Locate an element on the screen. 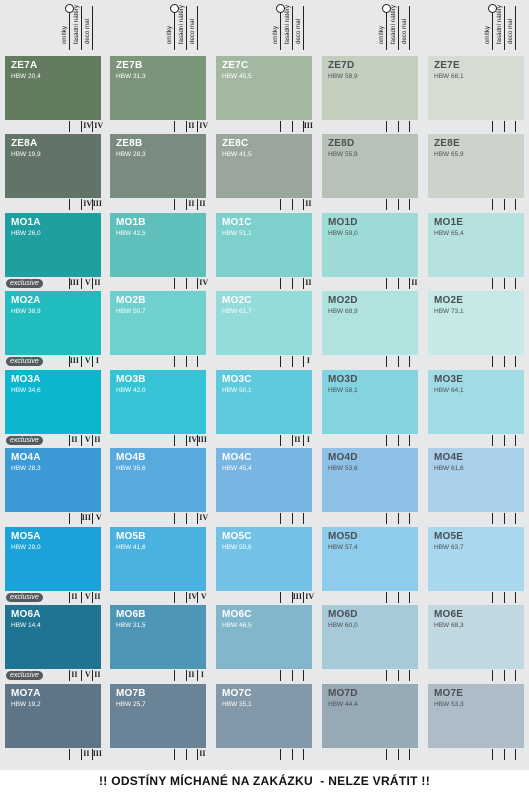 Image resolution: width=529 pixels, height=800 pixels. color-swatch: MO6B HBW 31,5 is located at coordinates (158, 637).